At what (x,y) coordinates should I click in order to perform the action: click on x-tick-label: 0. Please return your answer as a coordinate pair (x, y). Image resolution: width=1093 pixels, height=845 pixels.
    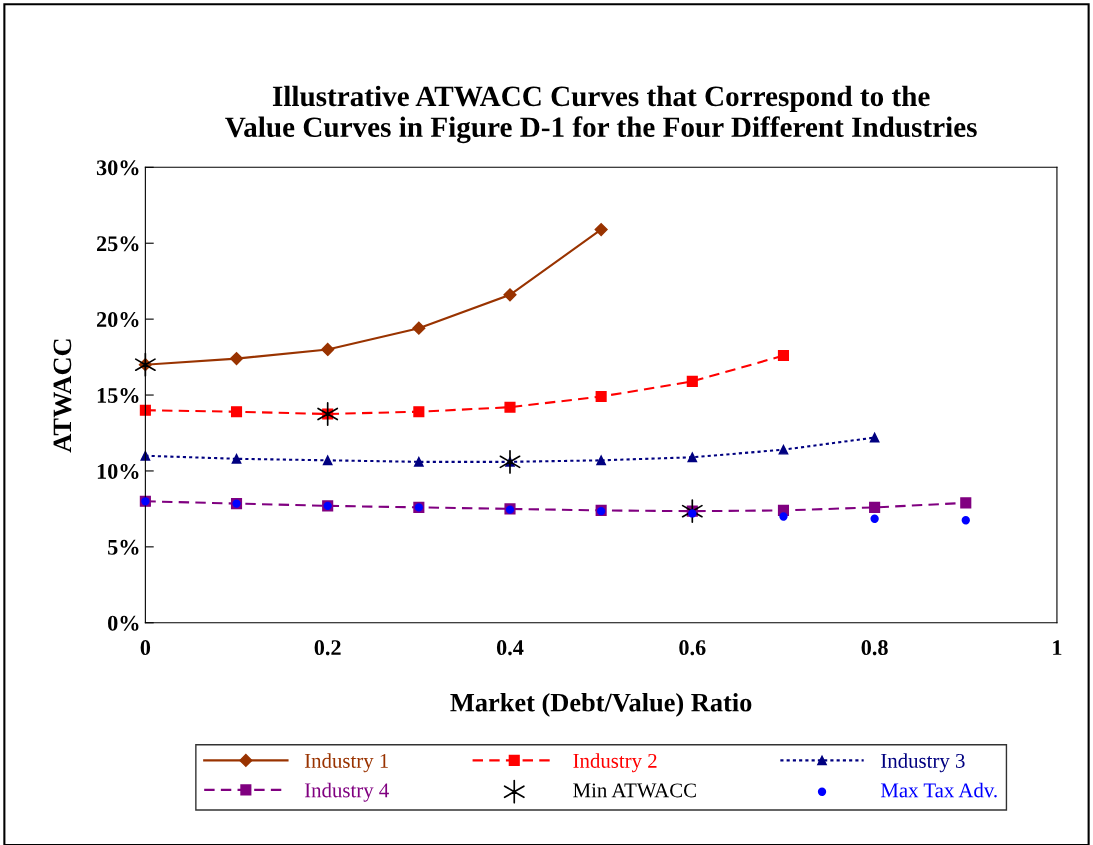
    Looking at the image, I should click on (145, 648).